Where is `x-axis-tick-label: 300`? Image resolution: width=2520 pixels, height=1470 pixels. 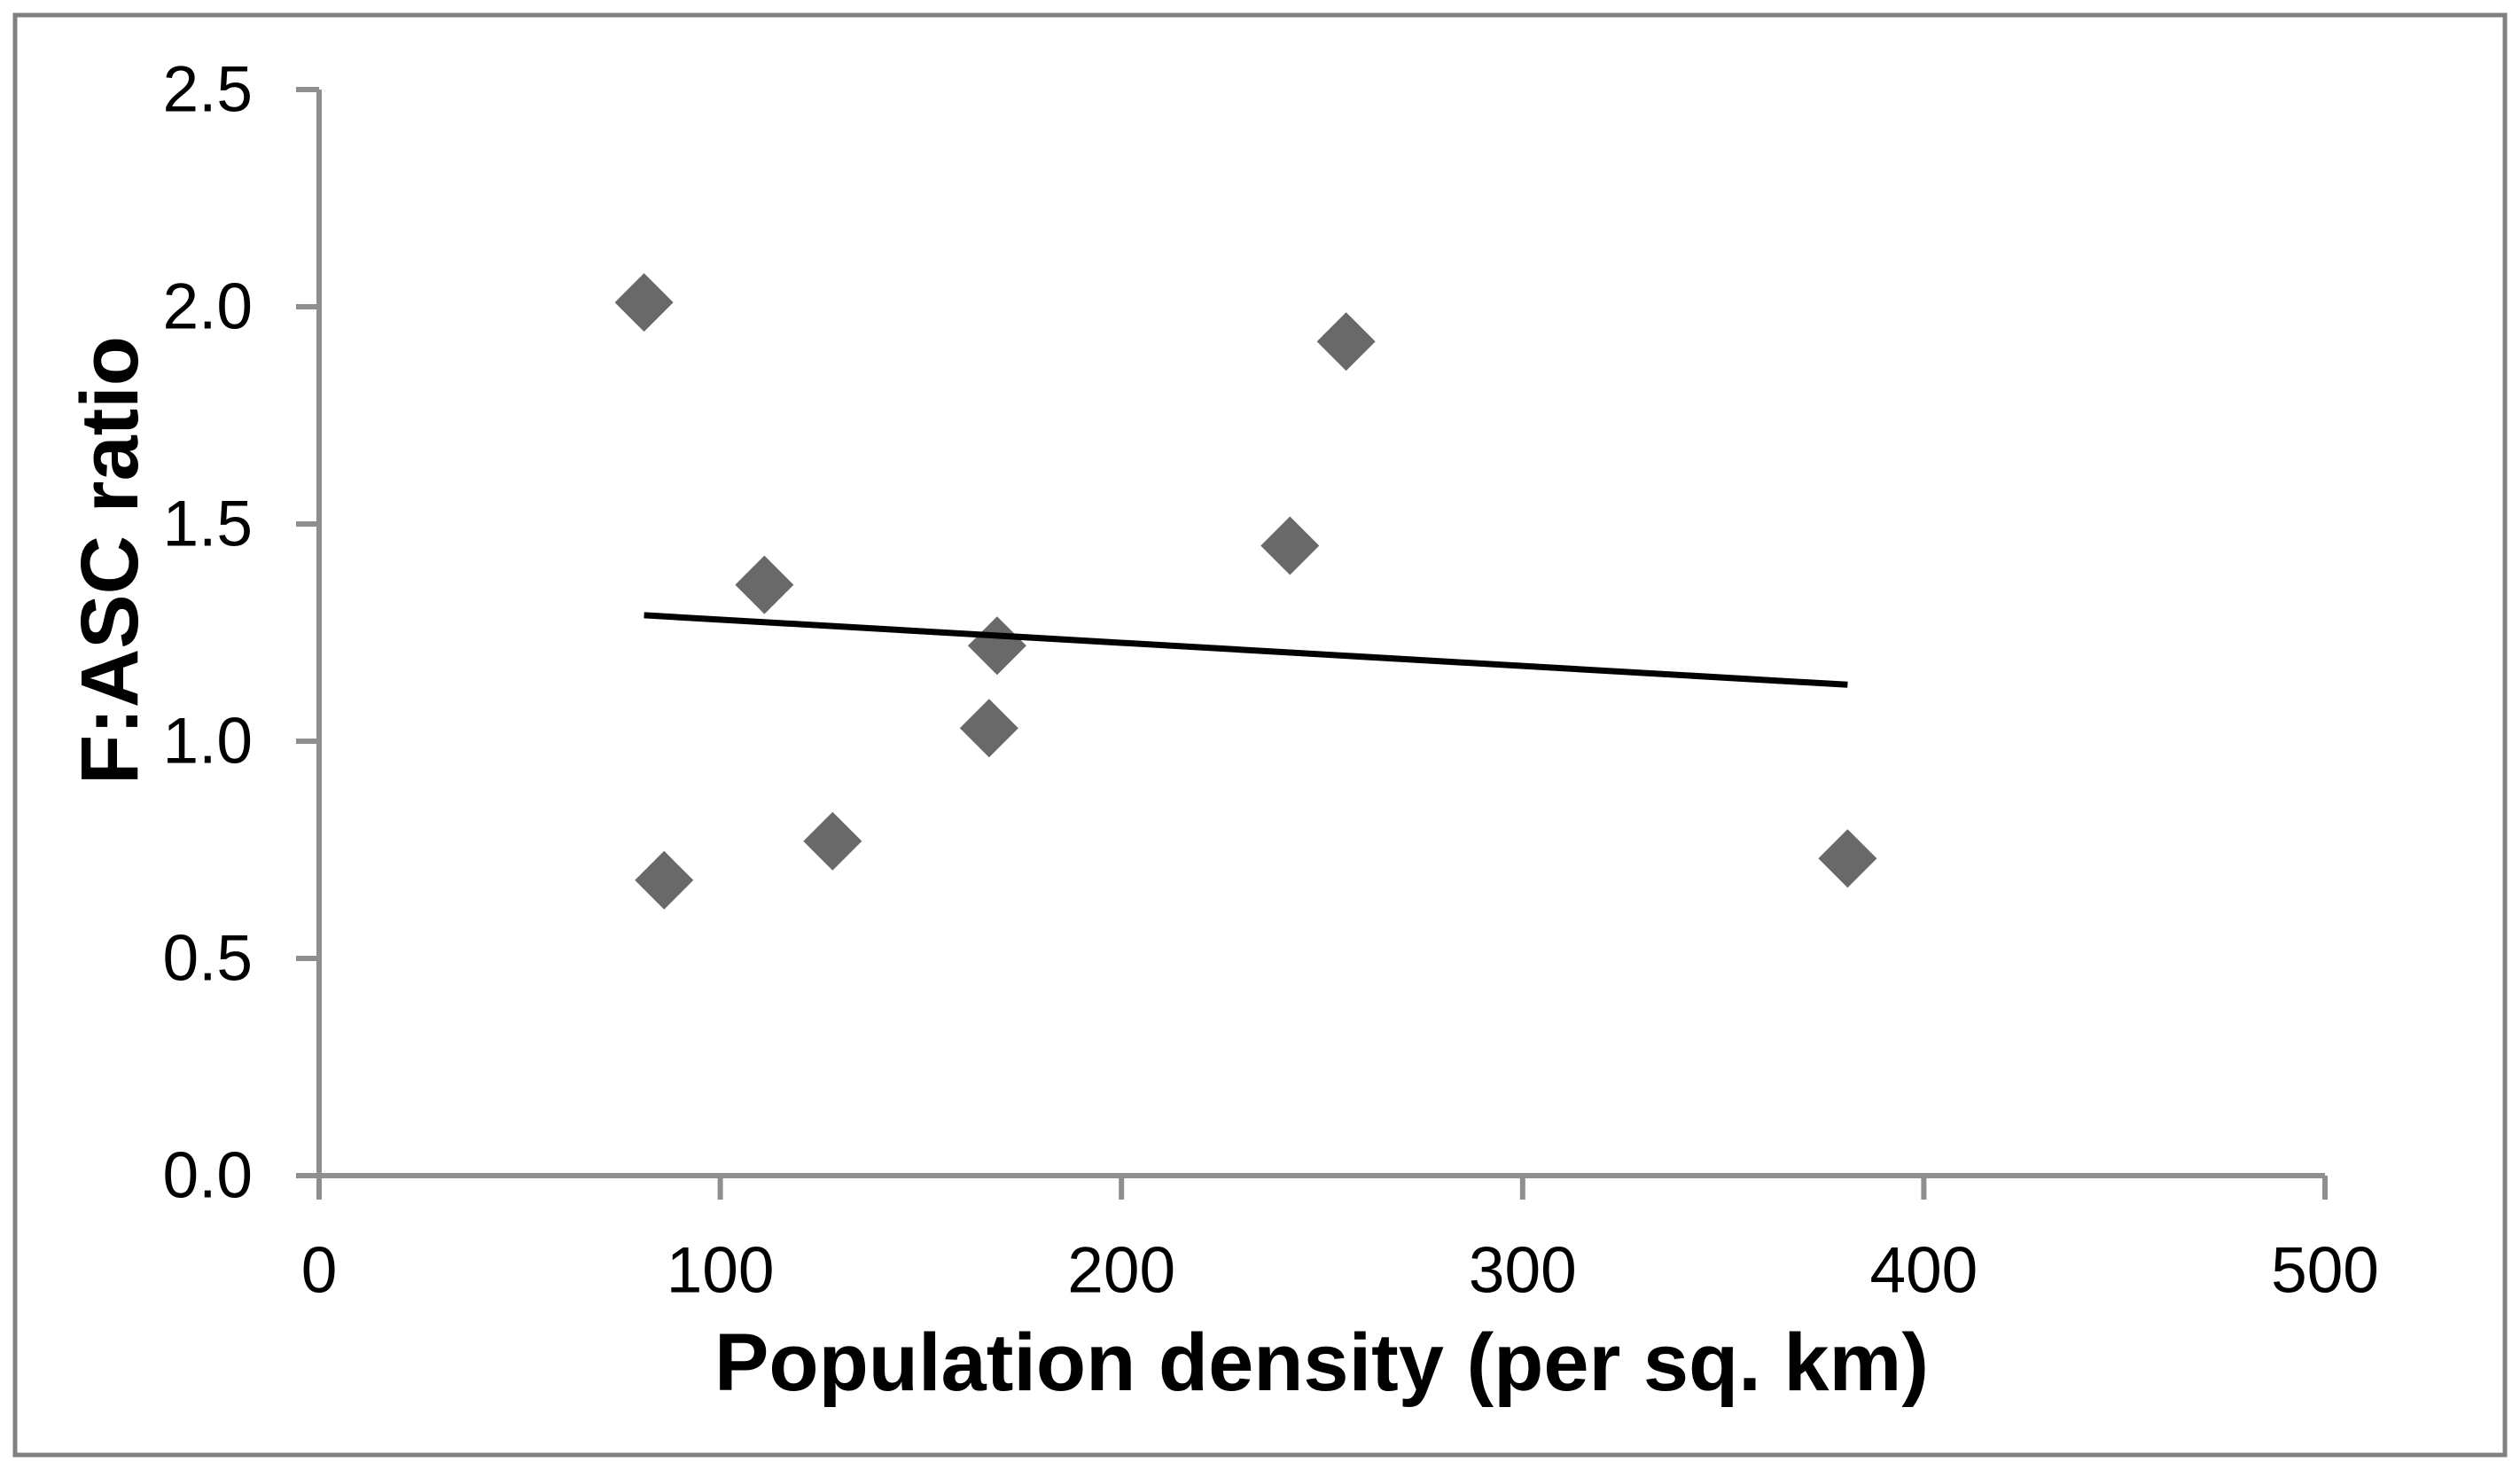
x-axis-tick-label: 300 is located at coordinates (1523, 1271).